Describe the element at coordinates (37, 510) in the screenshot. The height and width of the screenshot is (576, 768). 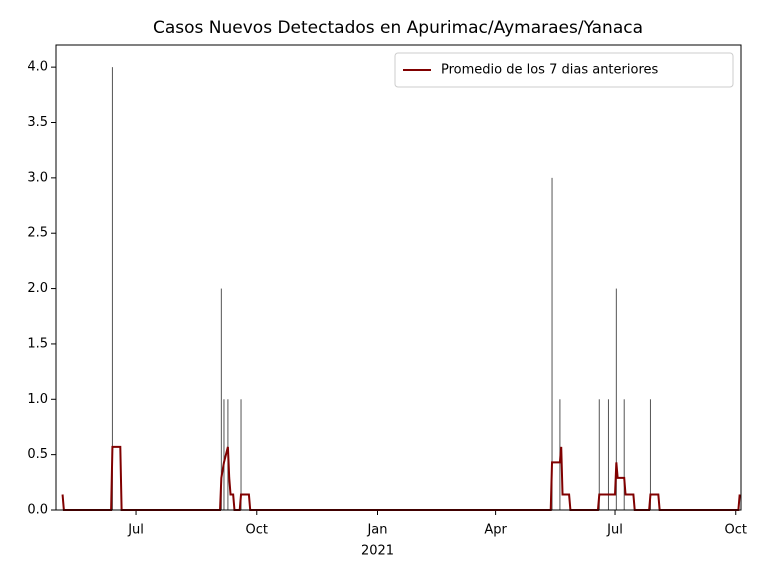
I see `y-tick-label: 0.0` at that location.